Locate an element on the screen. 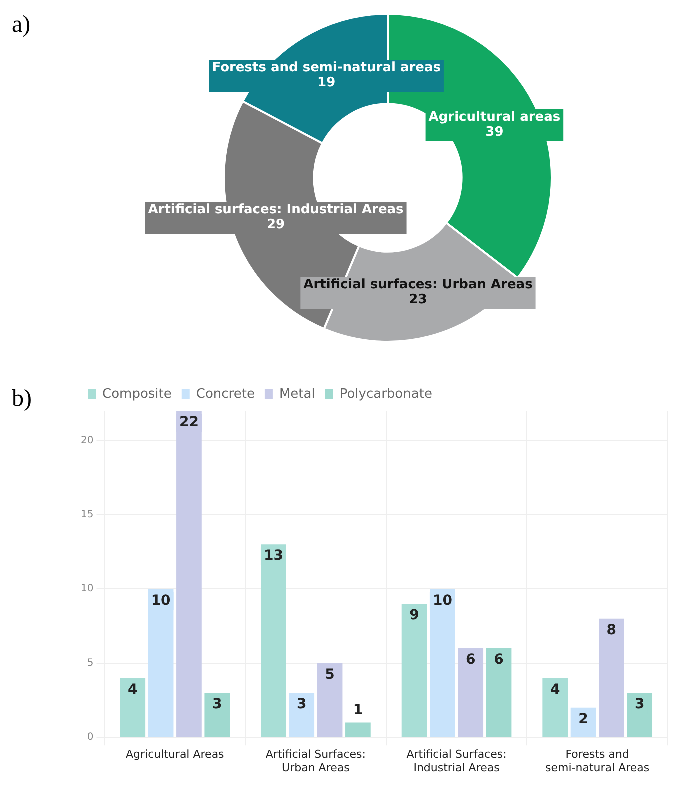 This screenshot has width=689, height=790. data-label: 1 is located at coordinates (358, 710).